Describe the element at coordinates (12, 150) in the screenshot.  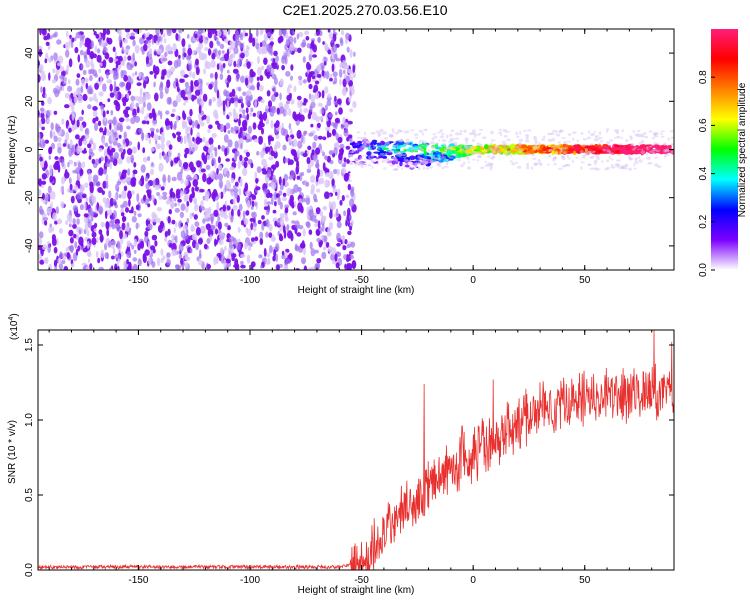
I see `spectrogram-y-axis-label: Frequency (Hz)` at that location.